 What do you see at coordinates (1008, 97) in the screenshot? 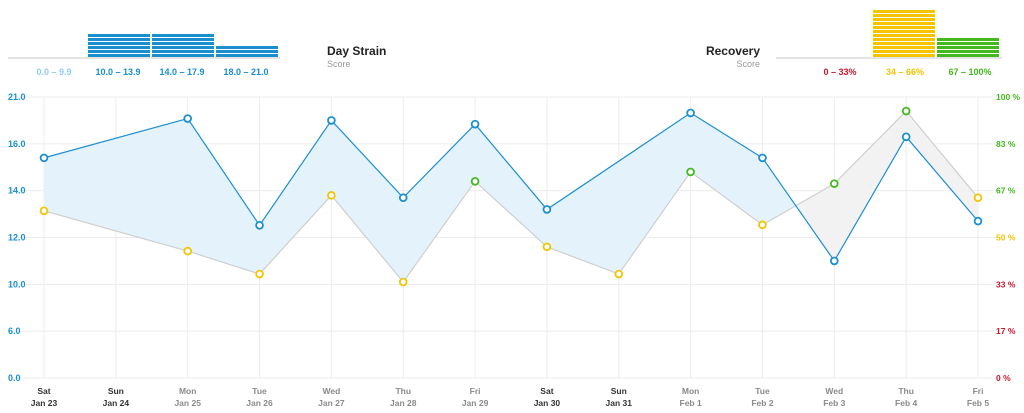
I see `recovery-tick-label: 100 %` at bounding box center [1008, 97].